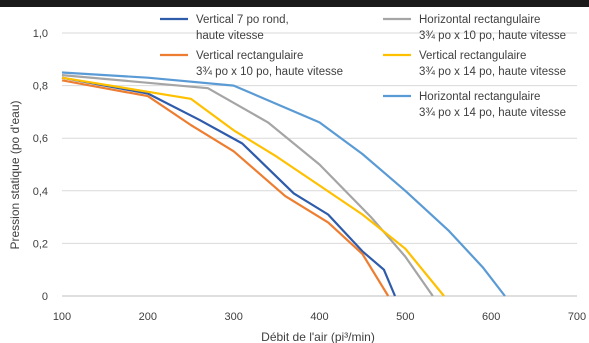 The height and width of the screenshot is (343, 589). I want to click on x-axis-title: Débit de l'air (pi³/min), so click(318, 336).